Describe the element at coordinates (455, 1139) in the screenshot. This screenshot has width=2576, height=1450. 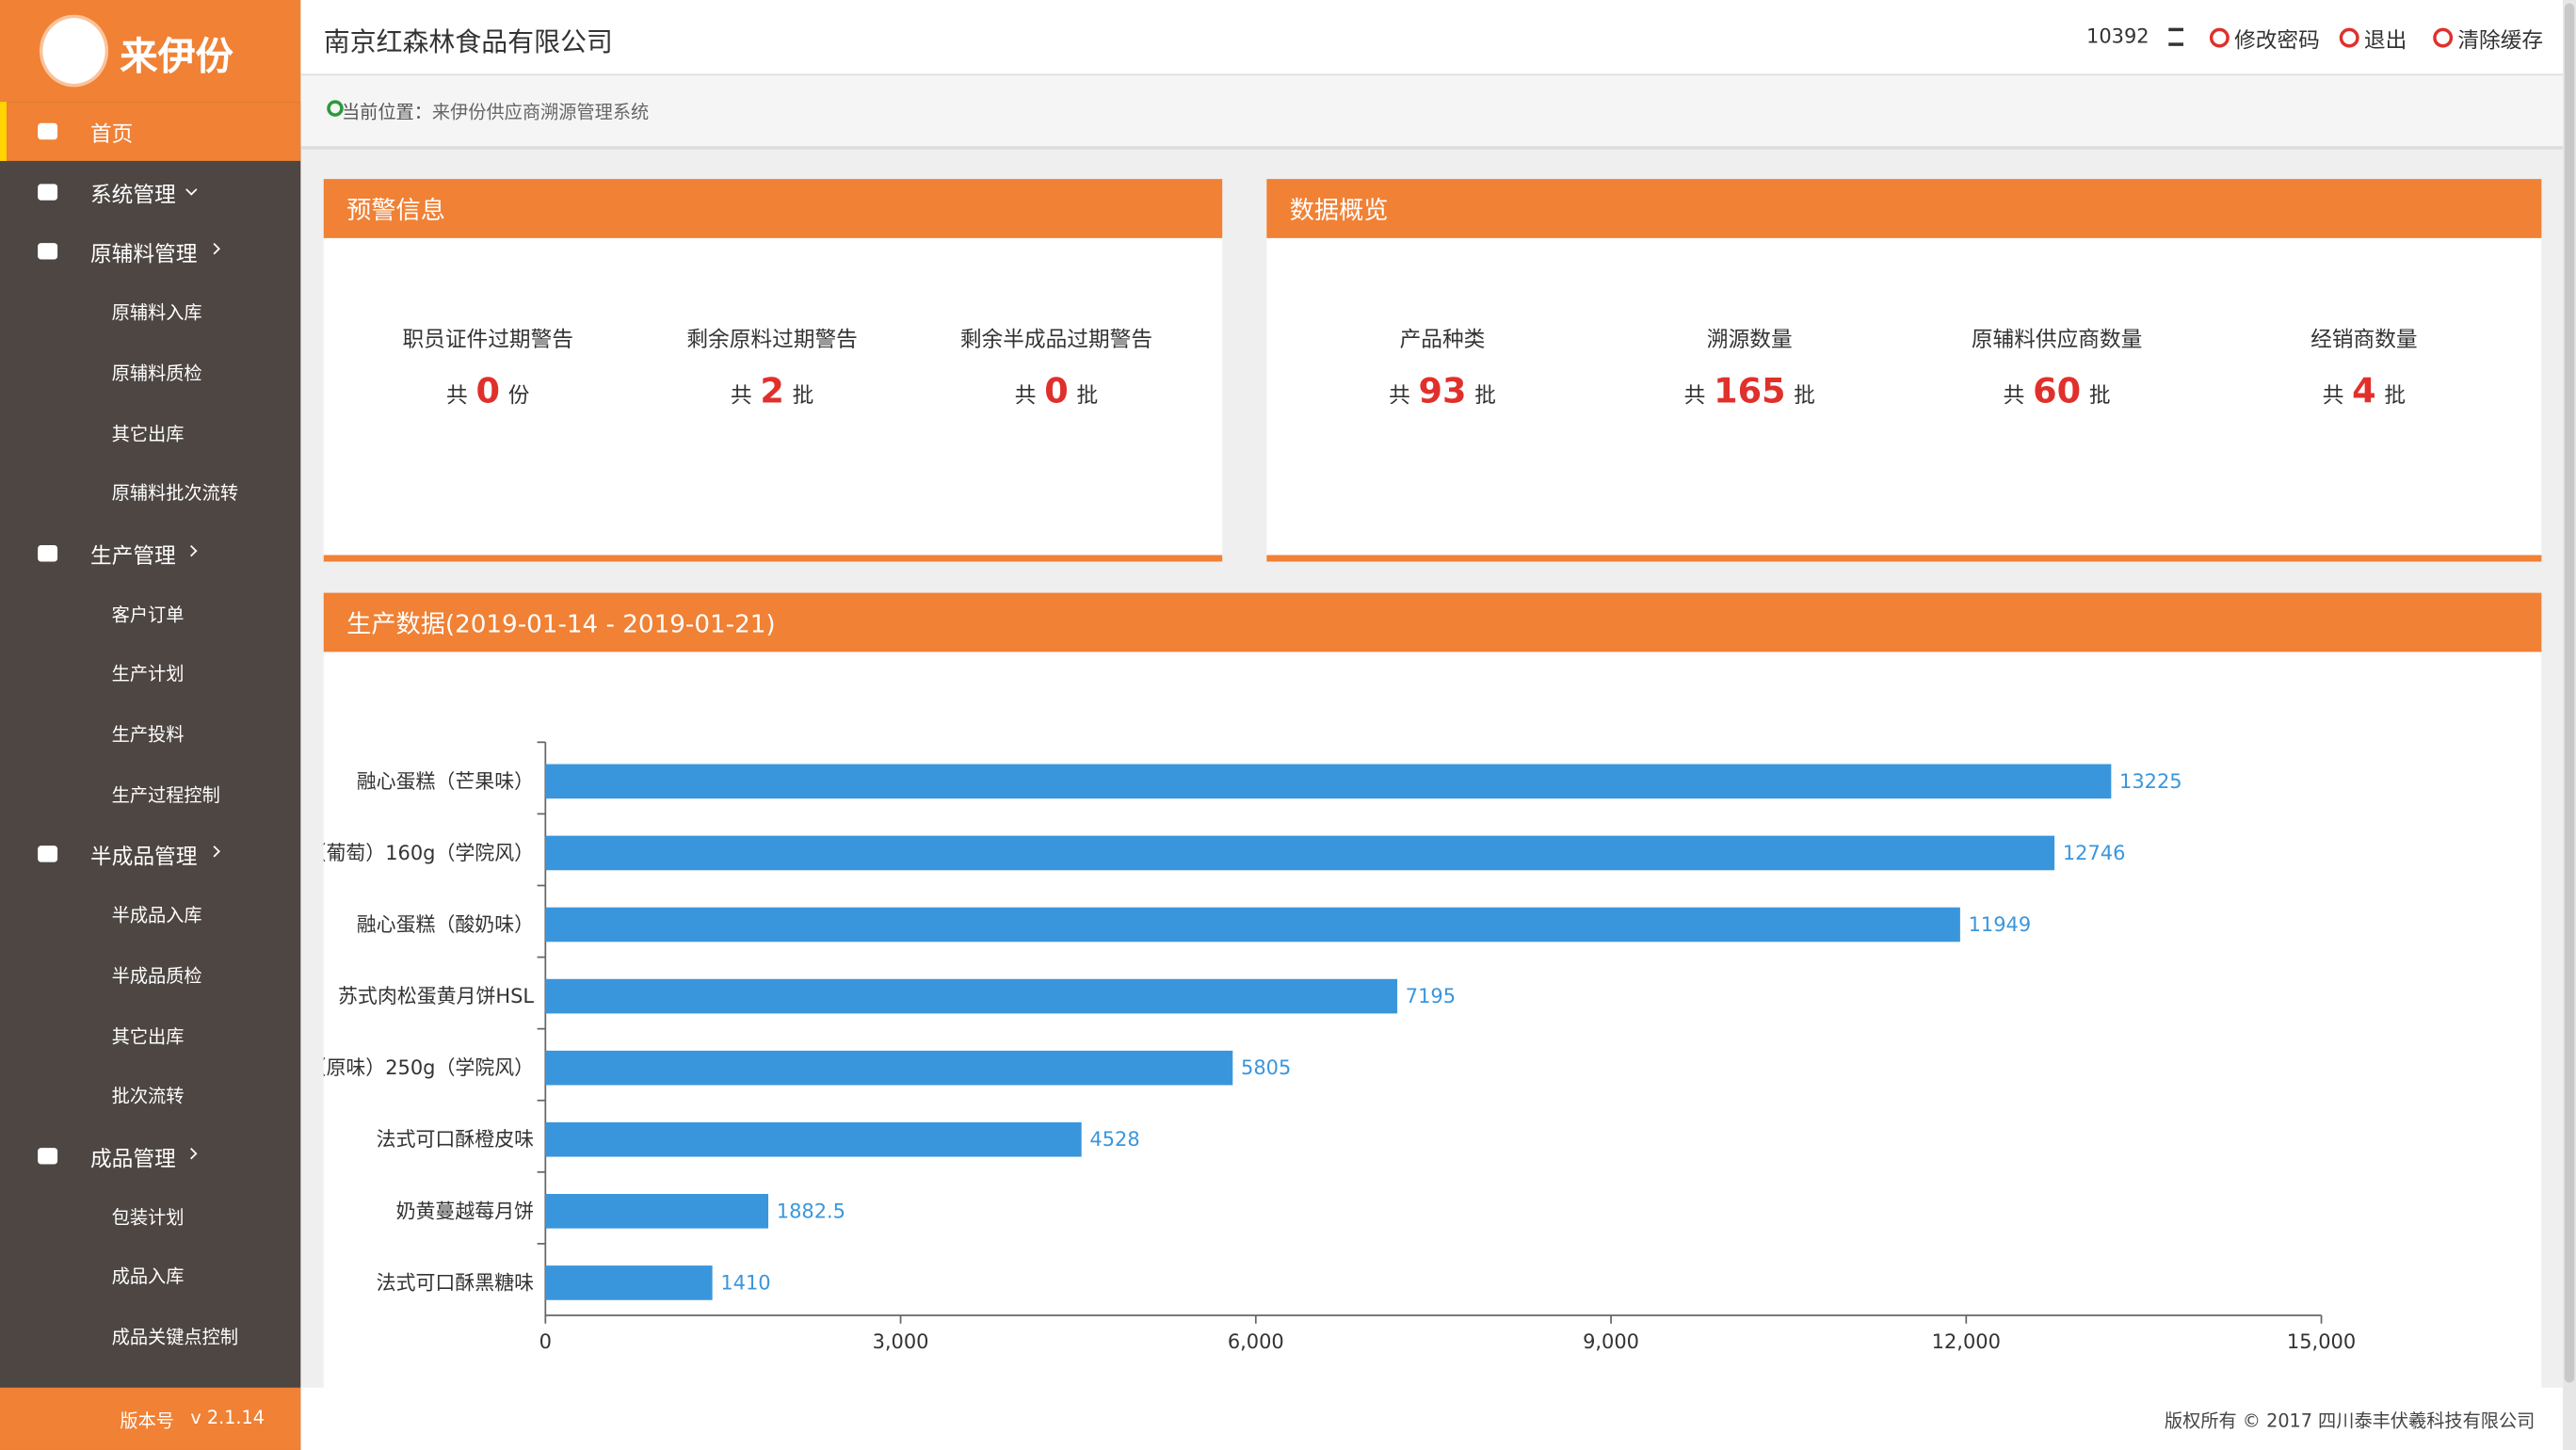
I see `y-tick-label: 法式可口酥橙皮味` at that location.